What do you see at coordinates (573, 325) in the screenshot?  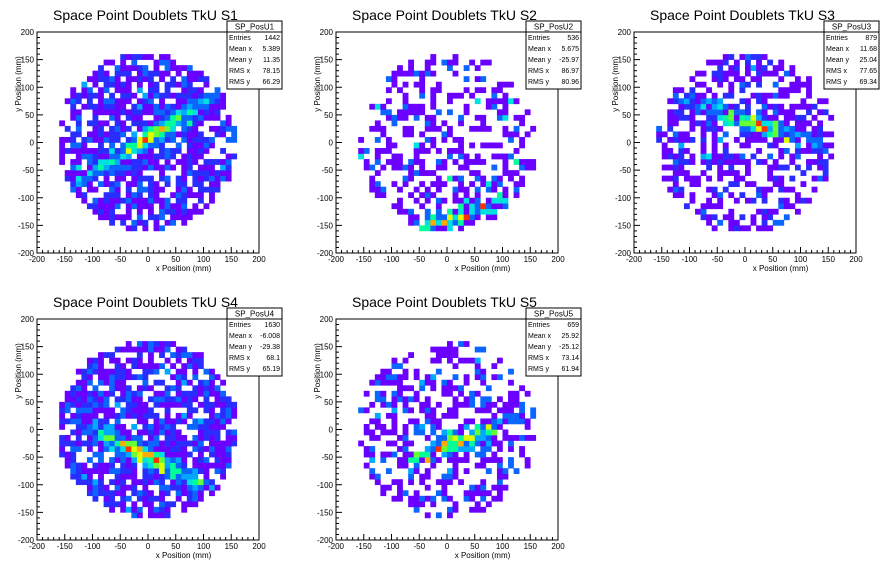 I see `stats-value: 659` at bounding box center [573, 325].